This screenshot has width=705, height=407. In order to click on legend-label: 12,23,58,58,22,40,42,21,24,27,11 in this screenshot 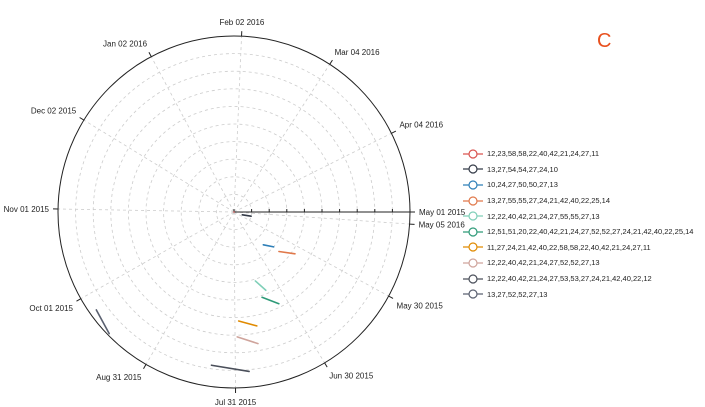, I will do `click(543, 154)`.